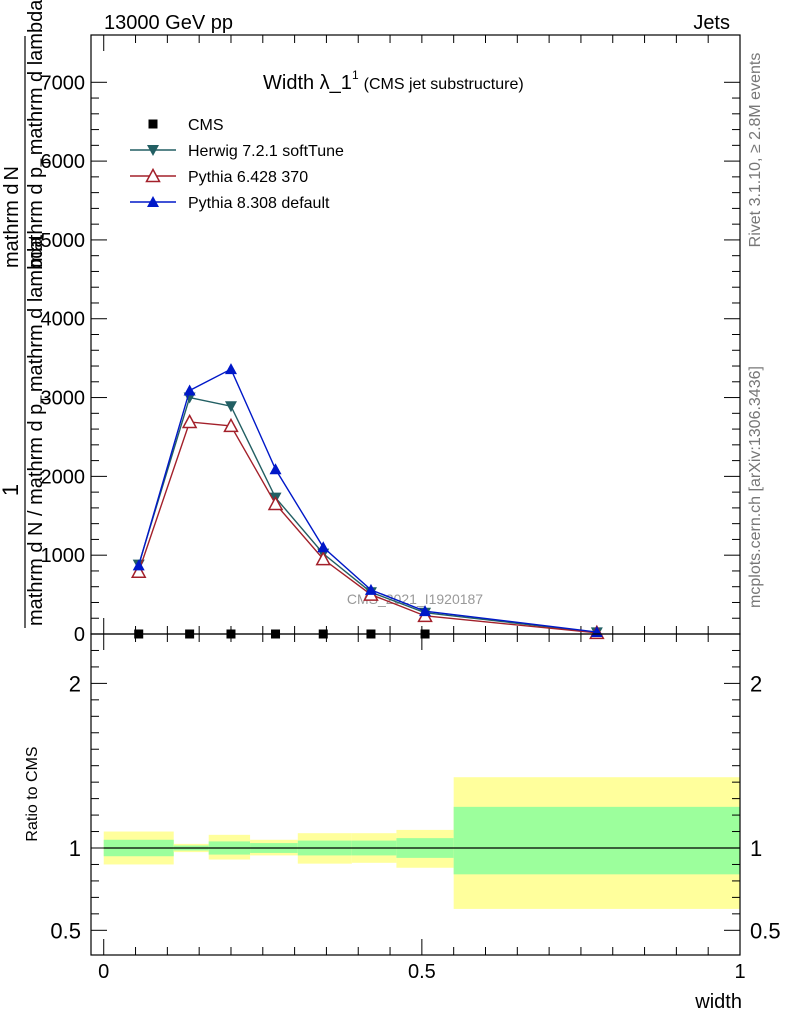  Describe the element at coordinates (63, 399) in the screenshot. I see `main-ytick-label: 3000` at that location.